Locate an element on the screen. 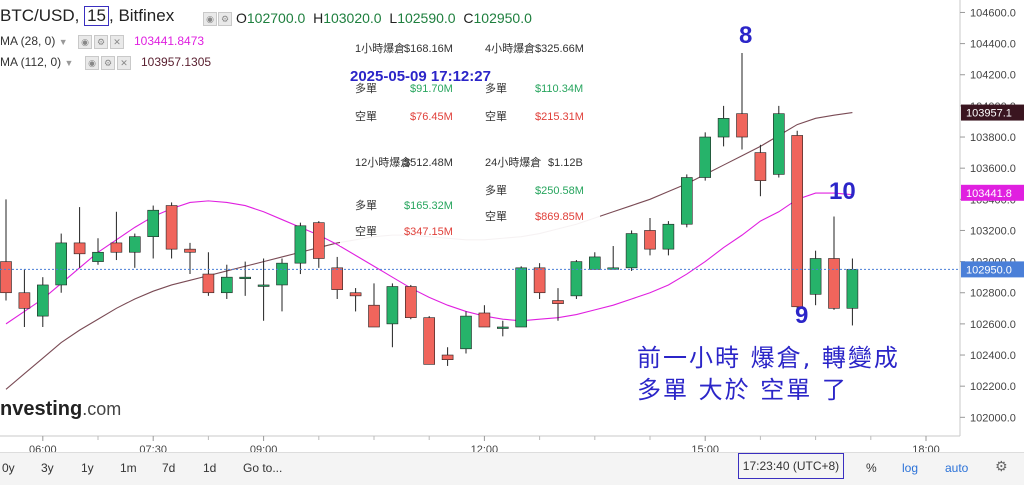 Image resolution: width=1024 pixels, height=485 pixels. symbol-title: BTC/USD, 15, Bitfinex is located at coordinates (87, 16).